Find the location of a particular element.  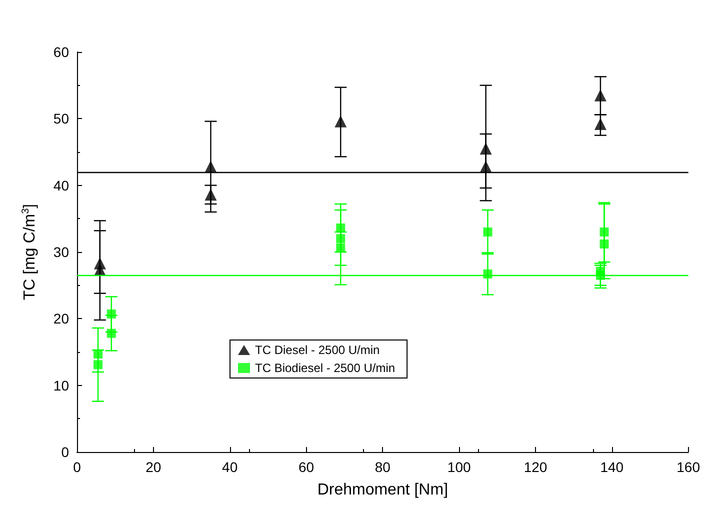

x-tick-label: 80 is located at coordinates (382, 467).